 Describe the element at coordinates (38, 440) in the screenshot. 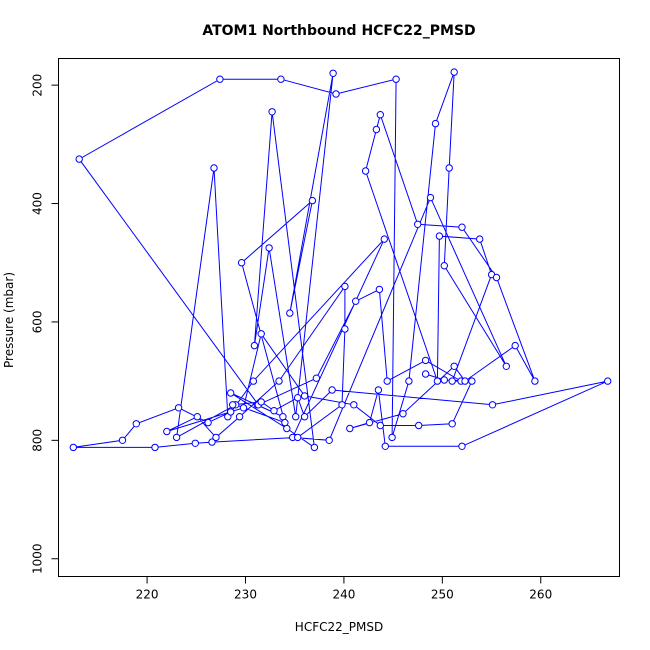

I see `y-tick-label: 800` at that location.